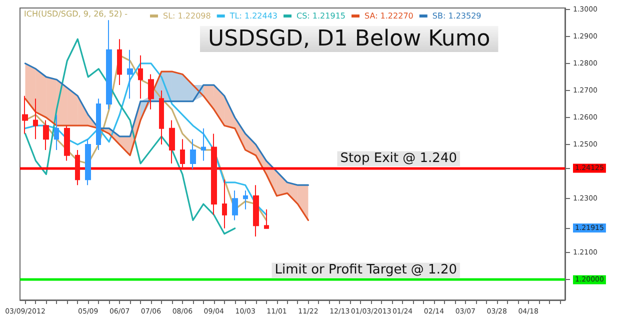  What do you see at coordinates (398, 158) in the screenshot?
I see `ref-line-label: Stop Exit @ 1.240` at bounding box center [398, 158].